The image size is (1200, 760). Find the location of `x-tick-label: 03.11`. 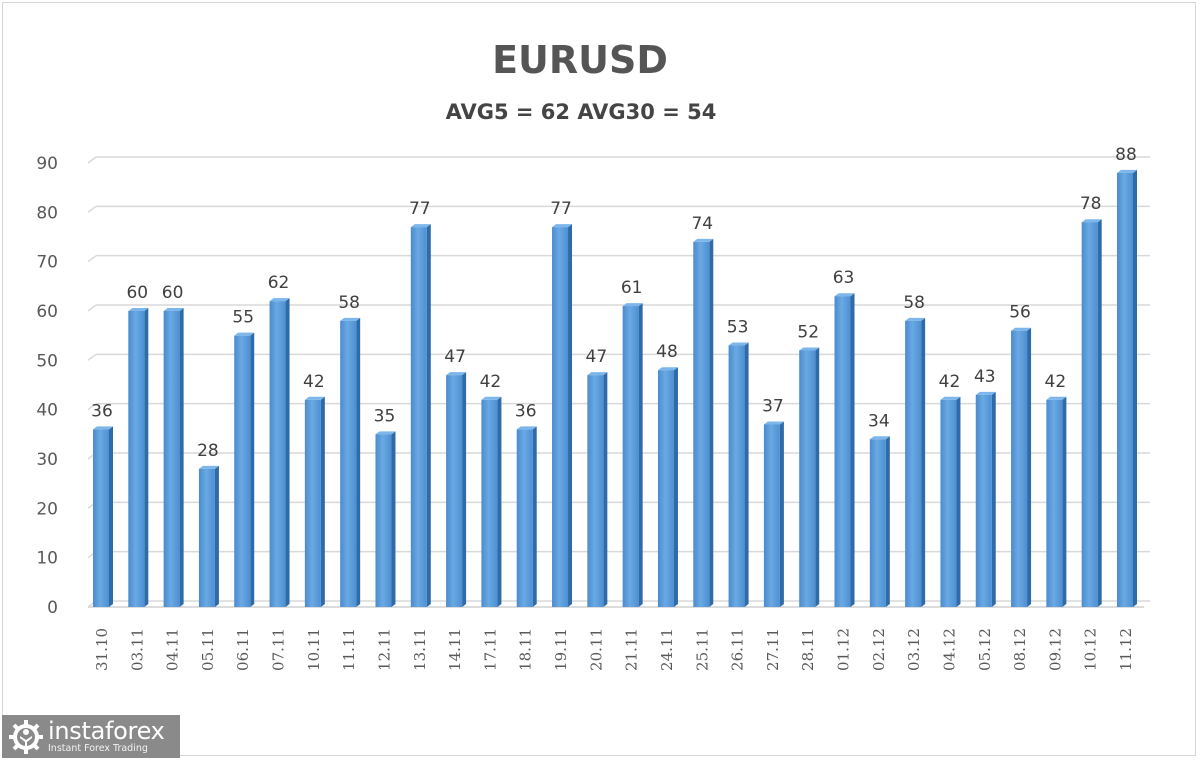

x-tick-label: 03.11 is located at coordinates (137, 649).